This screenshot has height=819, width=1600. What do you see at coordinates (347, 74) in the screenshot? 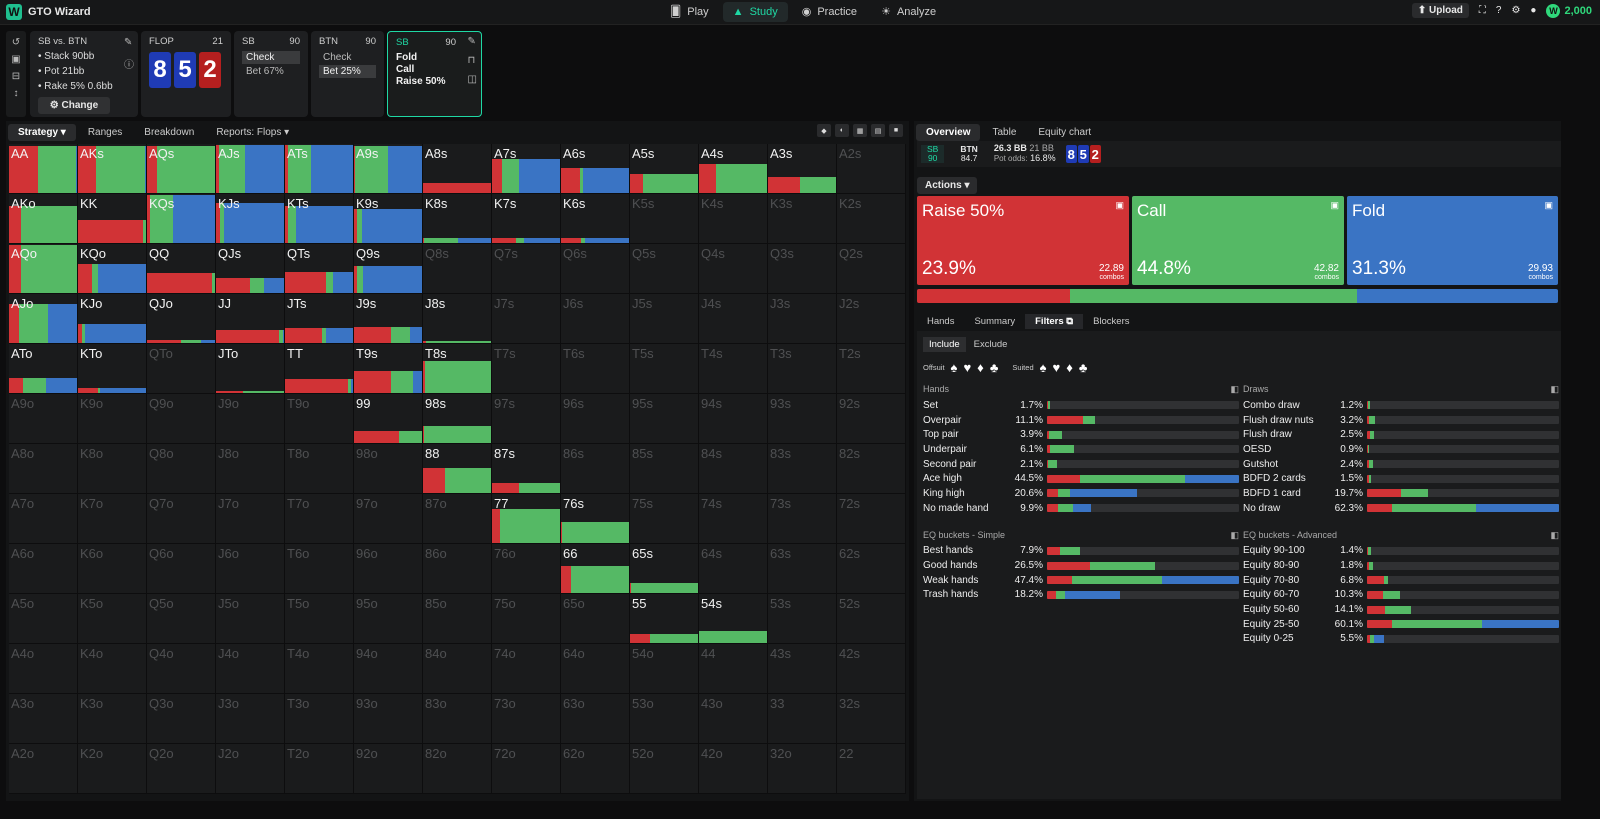
I see `btn-action-card: BTN 90 Check Bet 25%` at bounding box center [347, 74].